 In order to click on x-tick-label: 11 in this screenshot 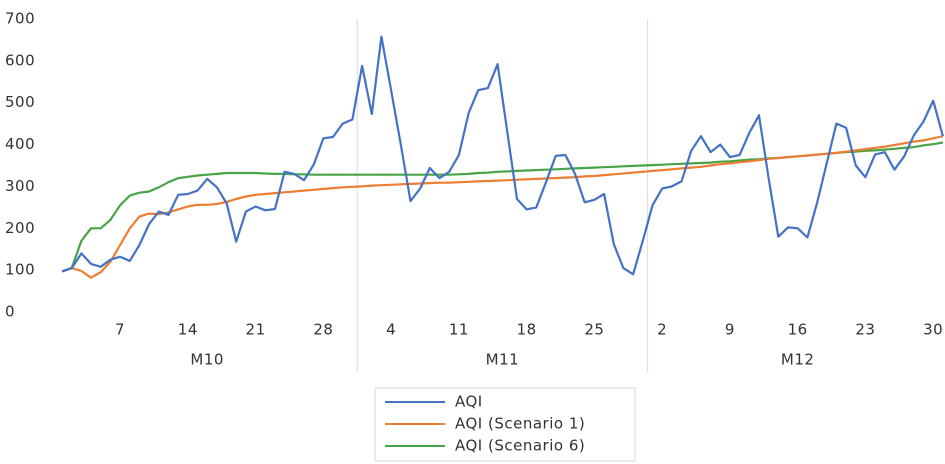, I will do `click(459, 330)`.